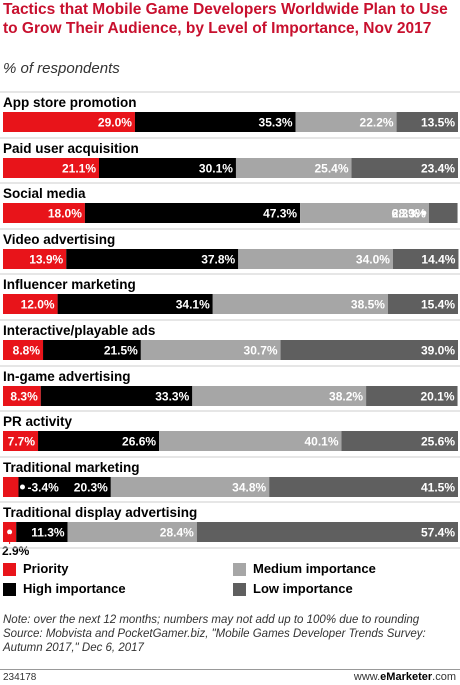 The width and height of the screenshot is (460, 685). I want to click on bar-medium-in-game-advertising, so click(279, 396).